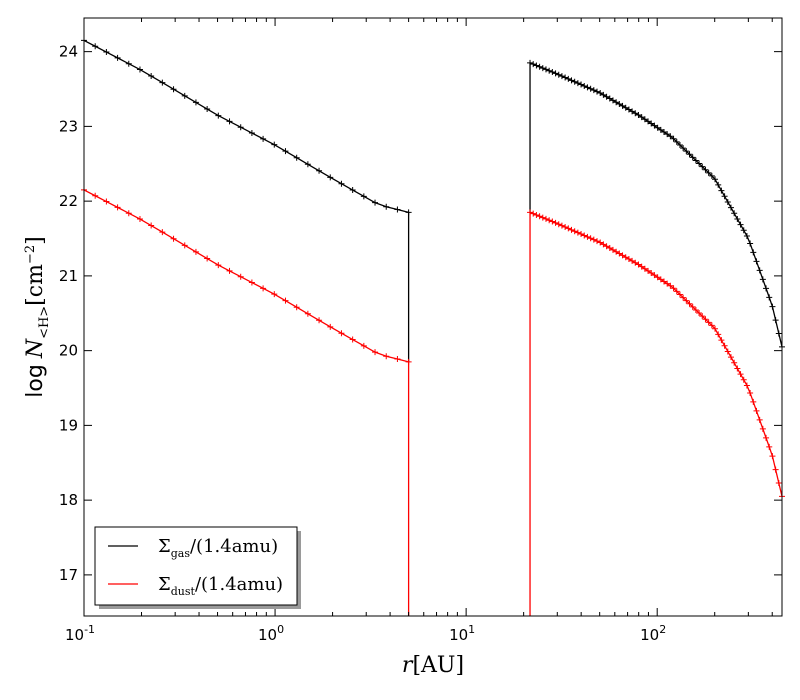  Describe the element at coordinates (68, 575) in the screenshot. I see `y-tick-label: 17` at that location.